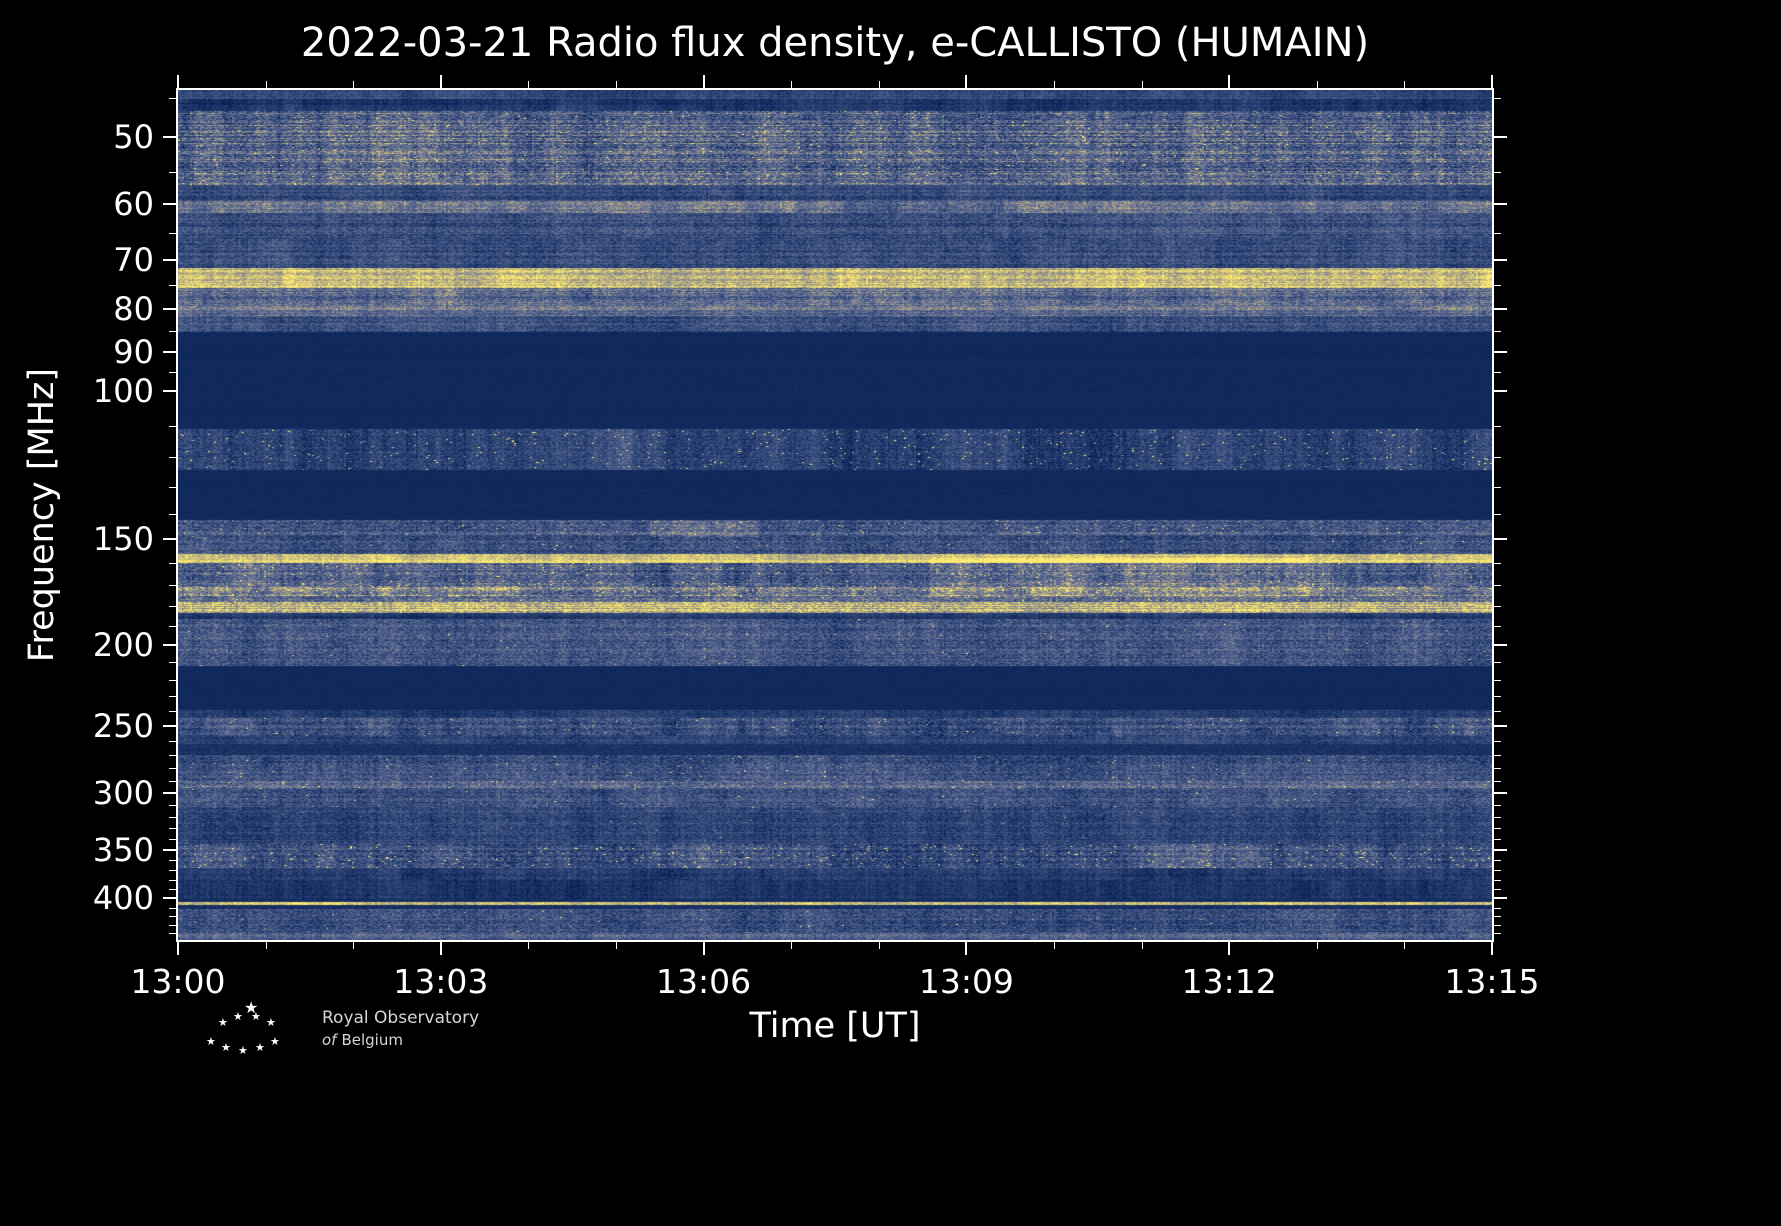 The height and width of the screenshot is (1226, 1781). What do you see at coordinates (123, 390) in the screenshot?
I see `y-tick-label: 100` at bounding box center [123, 390].